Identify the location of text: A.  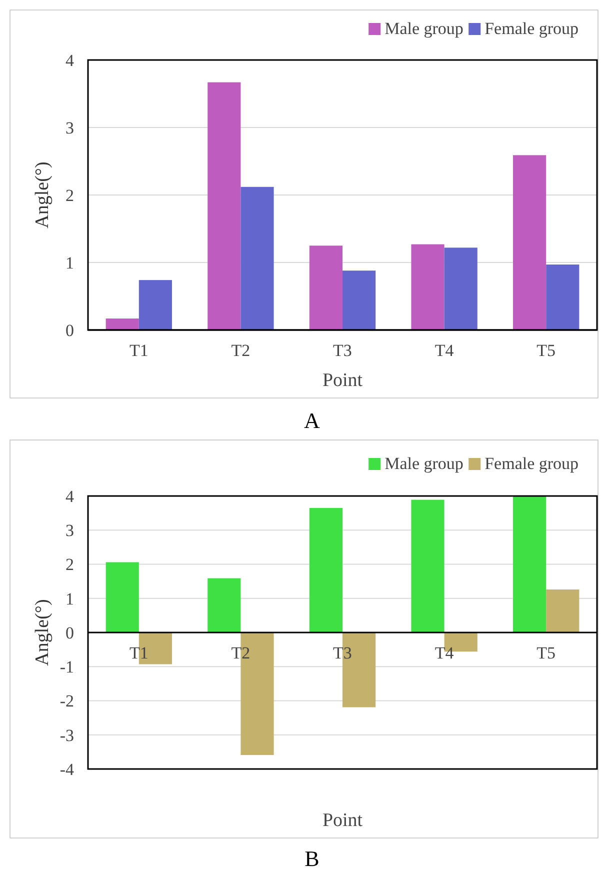
(312, 420).